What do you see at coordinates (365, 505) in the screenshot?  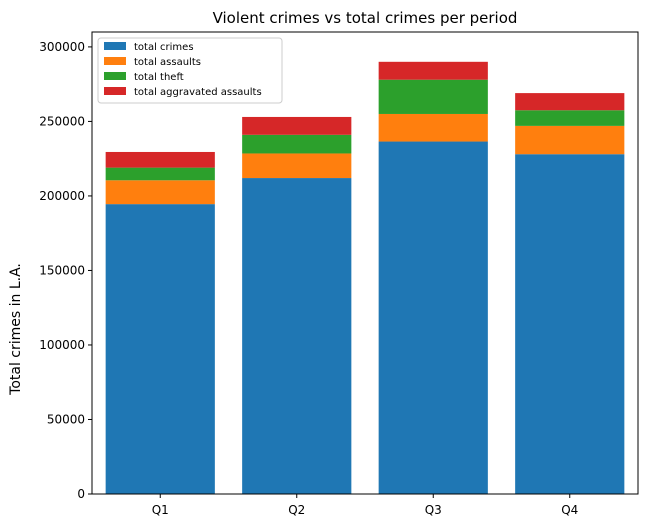 I see `x-axis: Q1 Q2 Q3 Q4` at bounding box center [365, 505].